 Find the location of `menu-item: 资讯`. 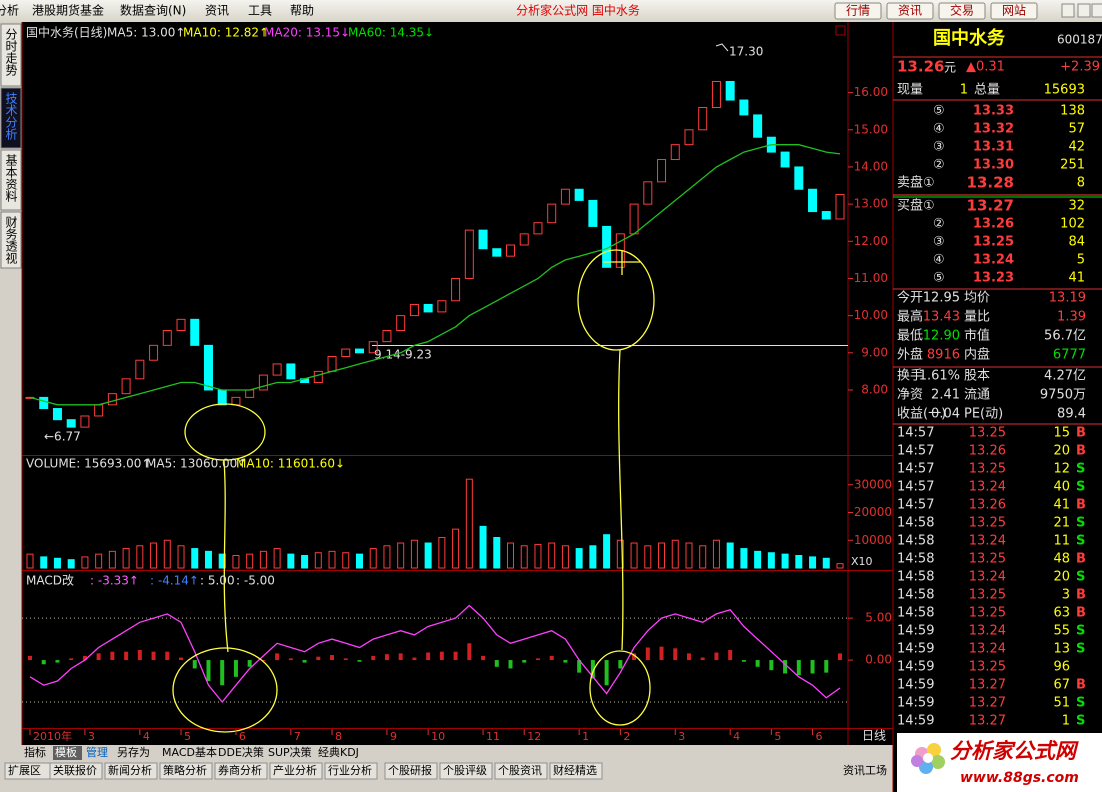

menu-item: 资讯 is located at coordinates (217, 11).